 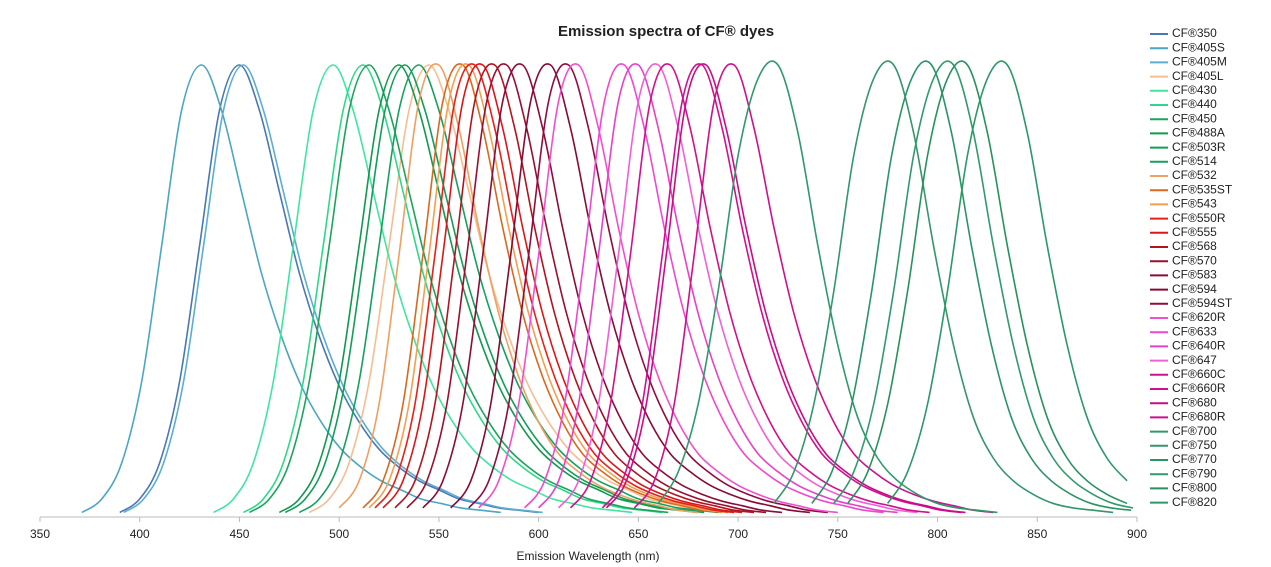 What do you see at coordinates (1194, 246) in the screenshot?
I see `legend-label: CF®568` at bounding box center [1194, 246].